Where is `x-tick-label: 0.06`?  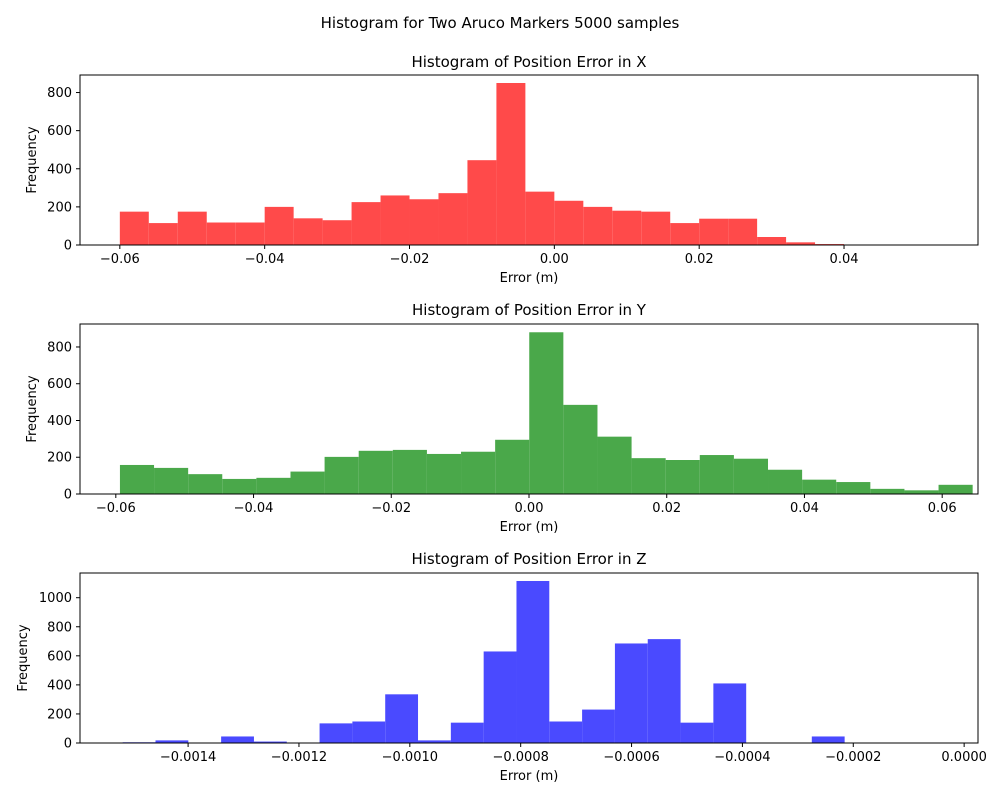 x-tick-label: 0.06 is located at coordinates (942, 508).